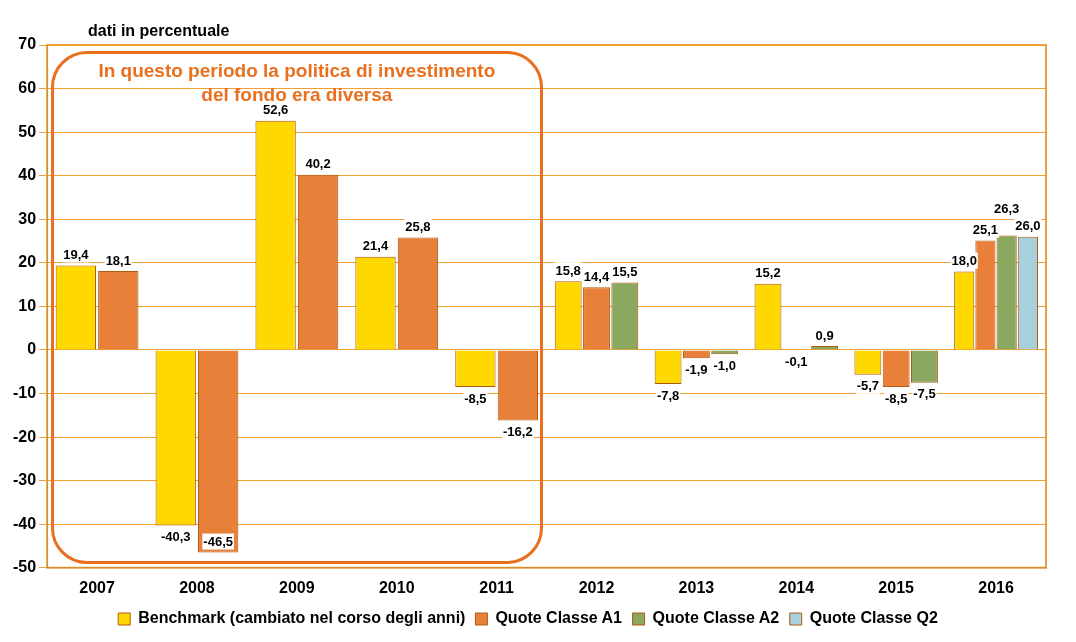  I want to click on y-tick-label: -50, so click(25, 567).